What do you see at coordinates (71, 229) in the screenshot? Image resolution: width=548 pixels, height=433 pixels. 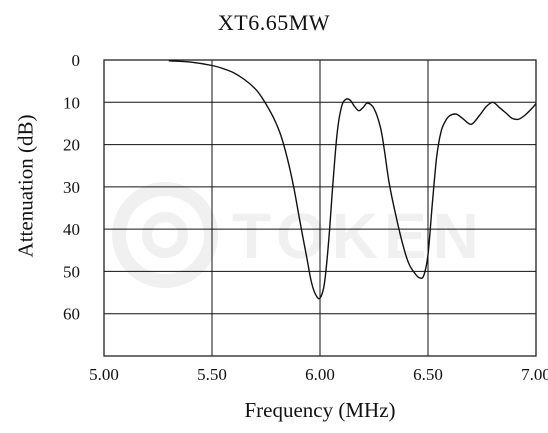 I see `y-tick-label: 40` at bounding box center [71, 229].